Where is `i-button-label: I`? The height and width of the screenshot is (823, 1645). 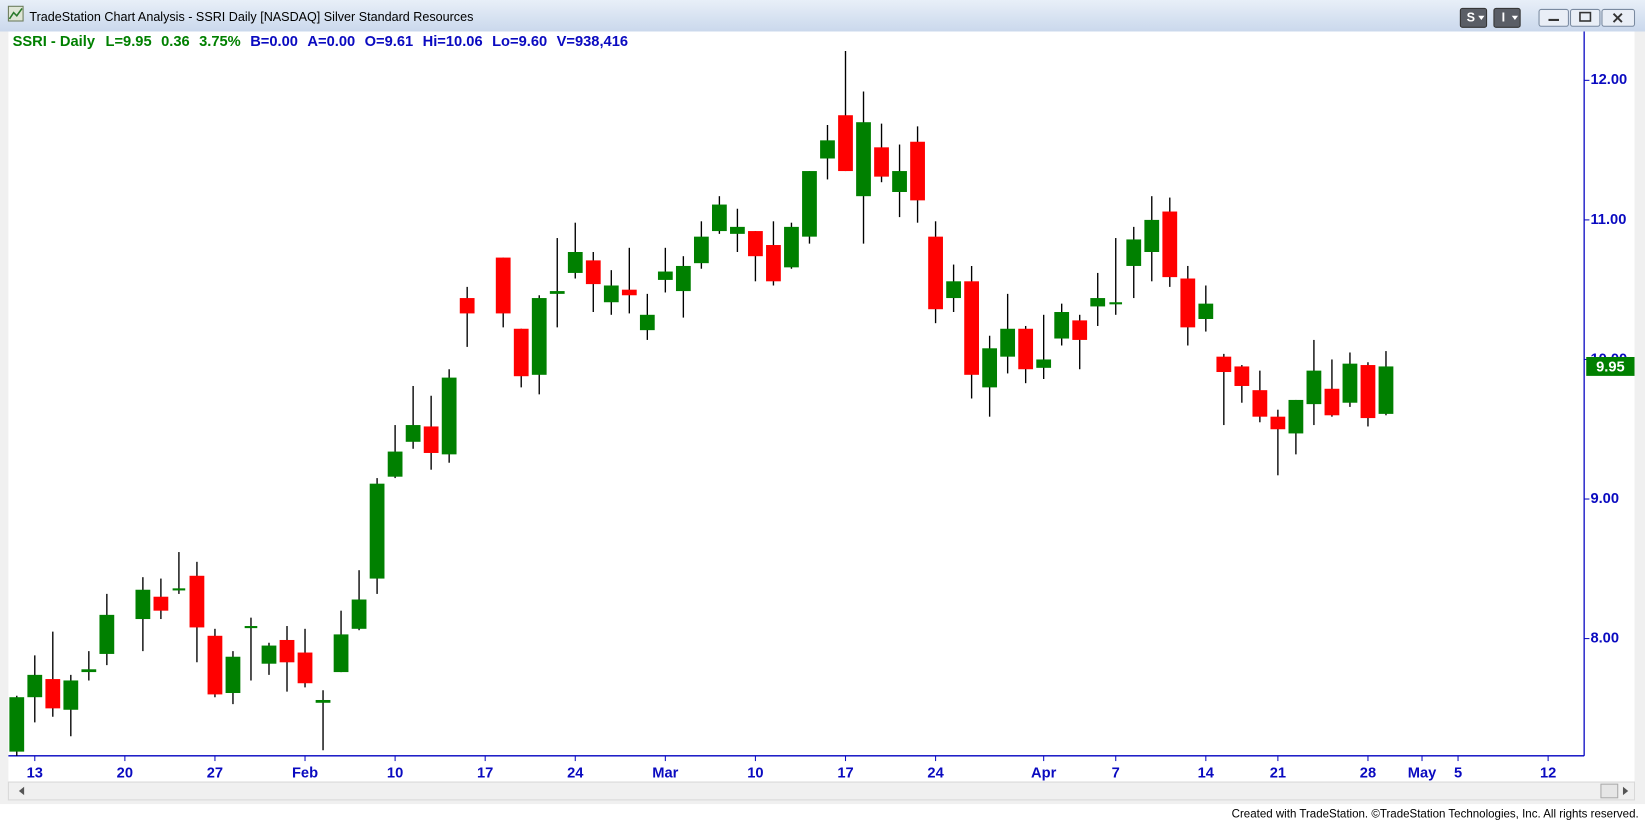 i-button-label: I is located at coordinates (1503, 18).